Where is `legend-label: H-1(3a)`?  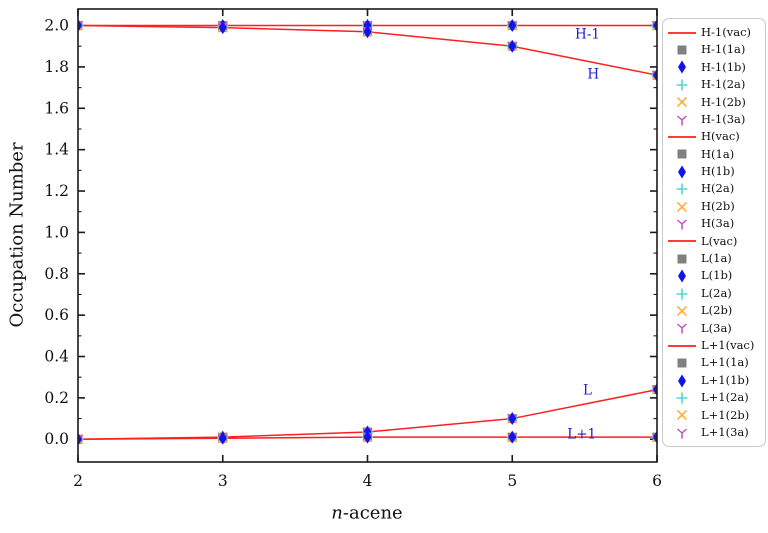
legend-label: H-1(3a) is located at coordinates (723, 118).